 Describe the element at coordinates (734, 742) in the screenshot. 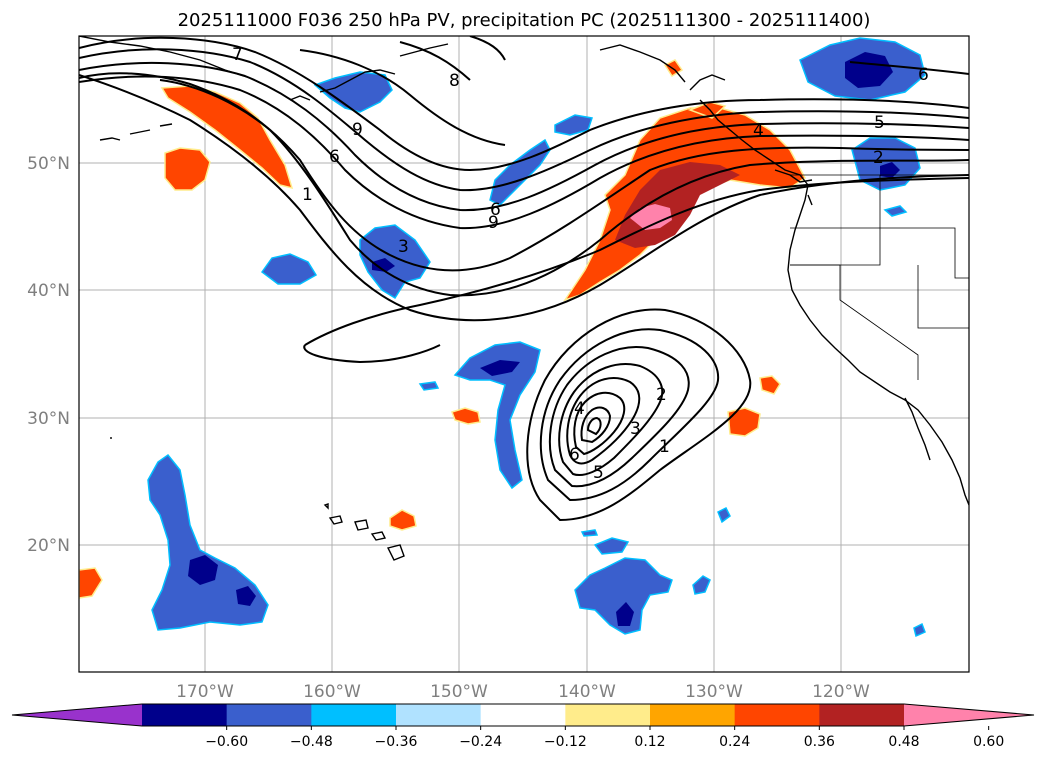

I see `colorbar-tick-label: 0.24` at that location.